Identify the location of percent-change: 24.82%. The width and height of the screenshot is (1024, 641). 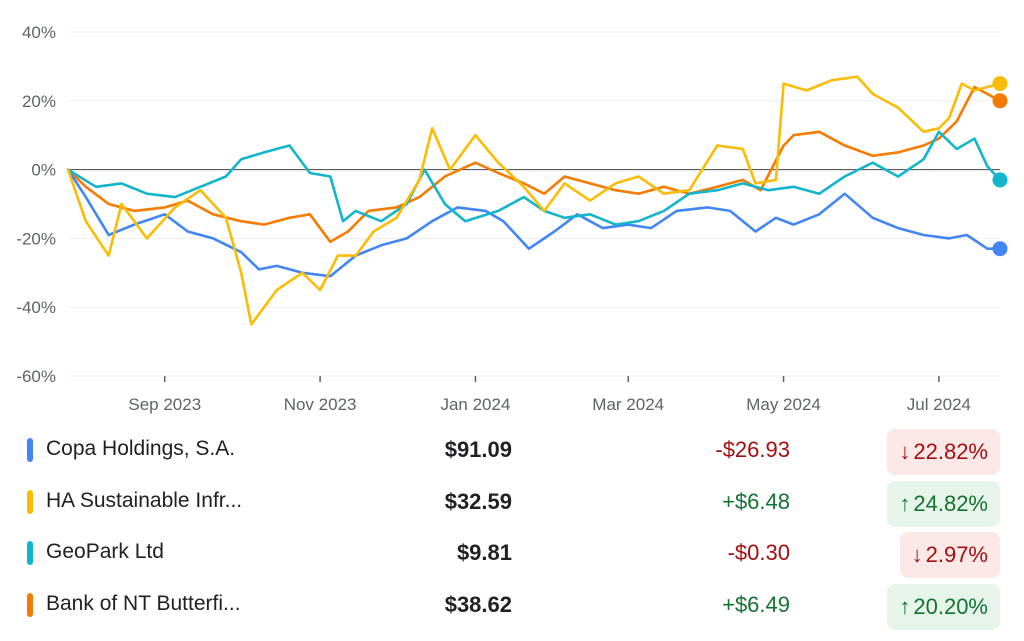
(950, 503).